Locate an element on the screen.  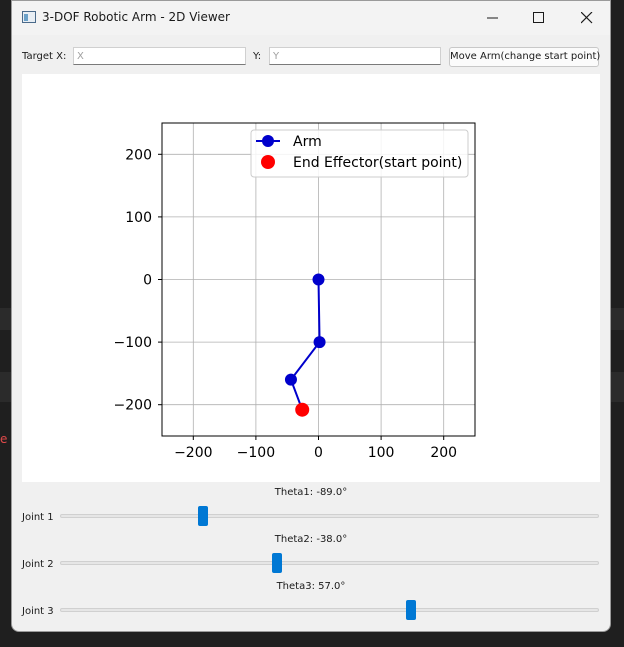
y-tick-label: −100 is located at coordinates (133, 343).